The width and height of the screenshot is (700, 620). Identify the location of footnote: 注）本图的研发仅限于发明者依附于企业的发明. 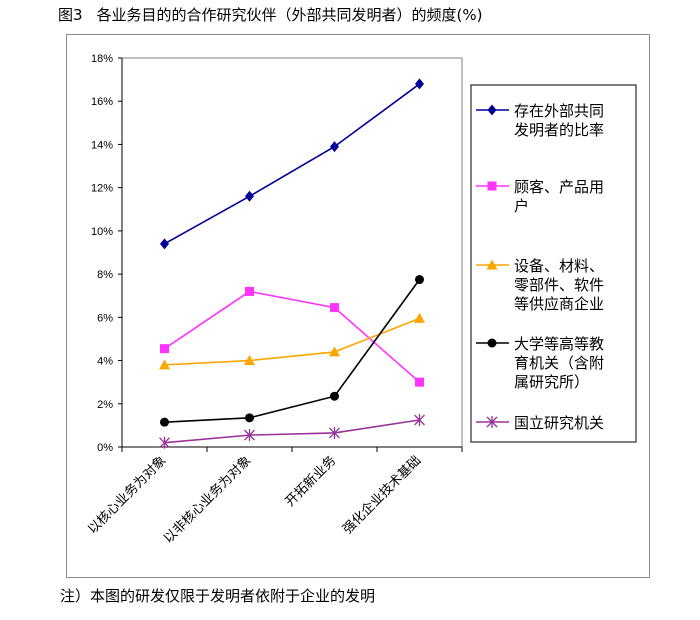
(218, 596).